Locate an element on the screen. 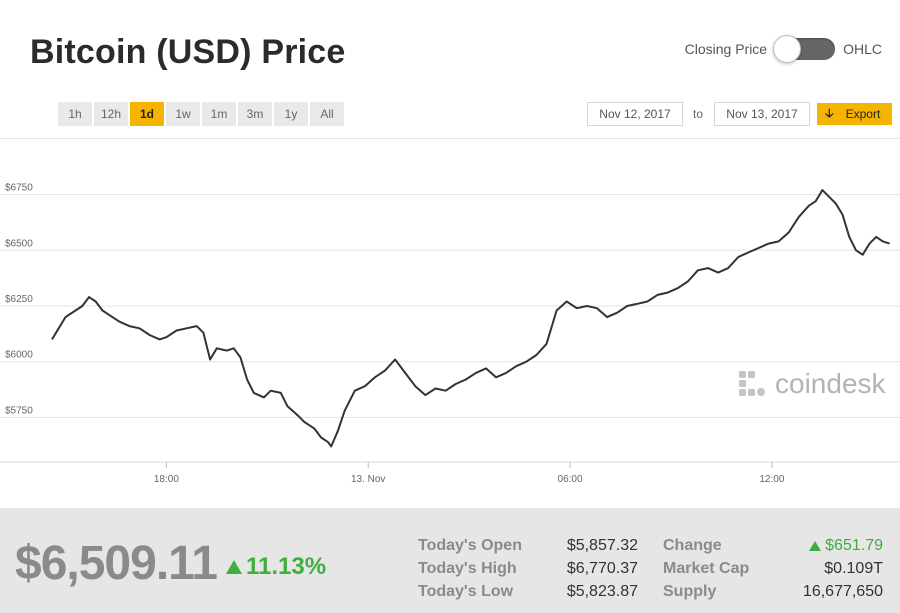 The image size is (900, 613). date-to-input: Nov 13, 2017 is located at coordinates (762, 114).